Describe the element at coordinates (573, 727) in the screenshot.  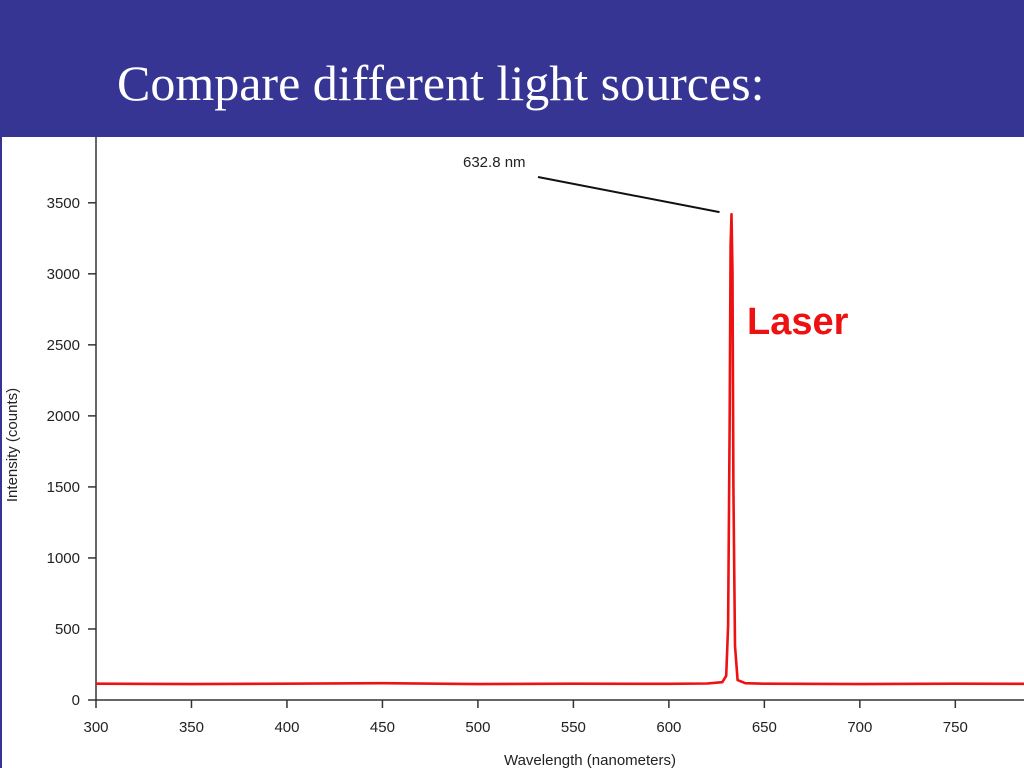
I see `x-tick-label: 550` at that location.